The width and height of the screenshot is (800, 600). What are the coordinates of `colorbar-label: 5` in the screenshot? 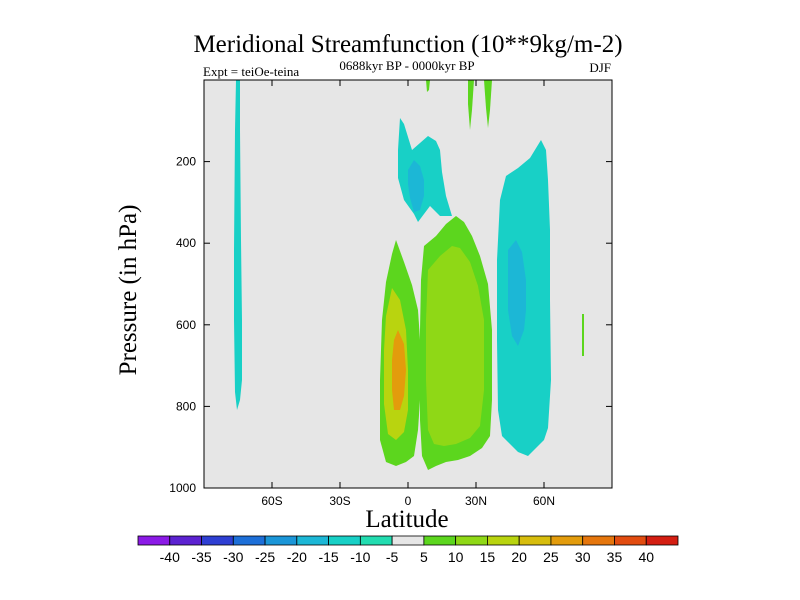 It's located at (424, 557).